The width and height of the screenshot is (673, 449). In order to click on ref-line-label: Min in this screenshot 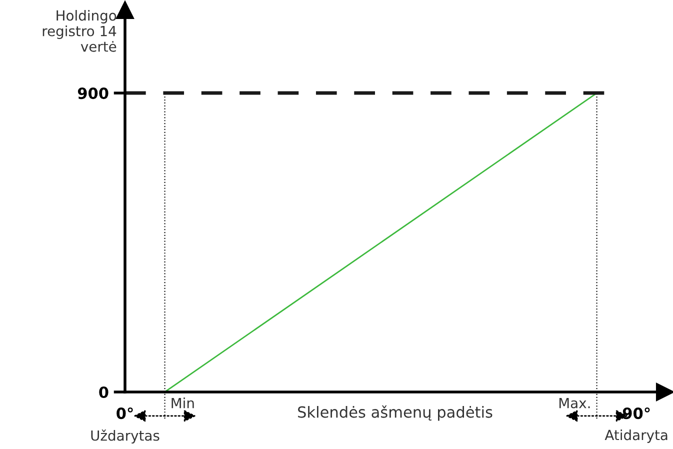, I will do `click(183, 403)`.